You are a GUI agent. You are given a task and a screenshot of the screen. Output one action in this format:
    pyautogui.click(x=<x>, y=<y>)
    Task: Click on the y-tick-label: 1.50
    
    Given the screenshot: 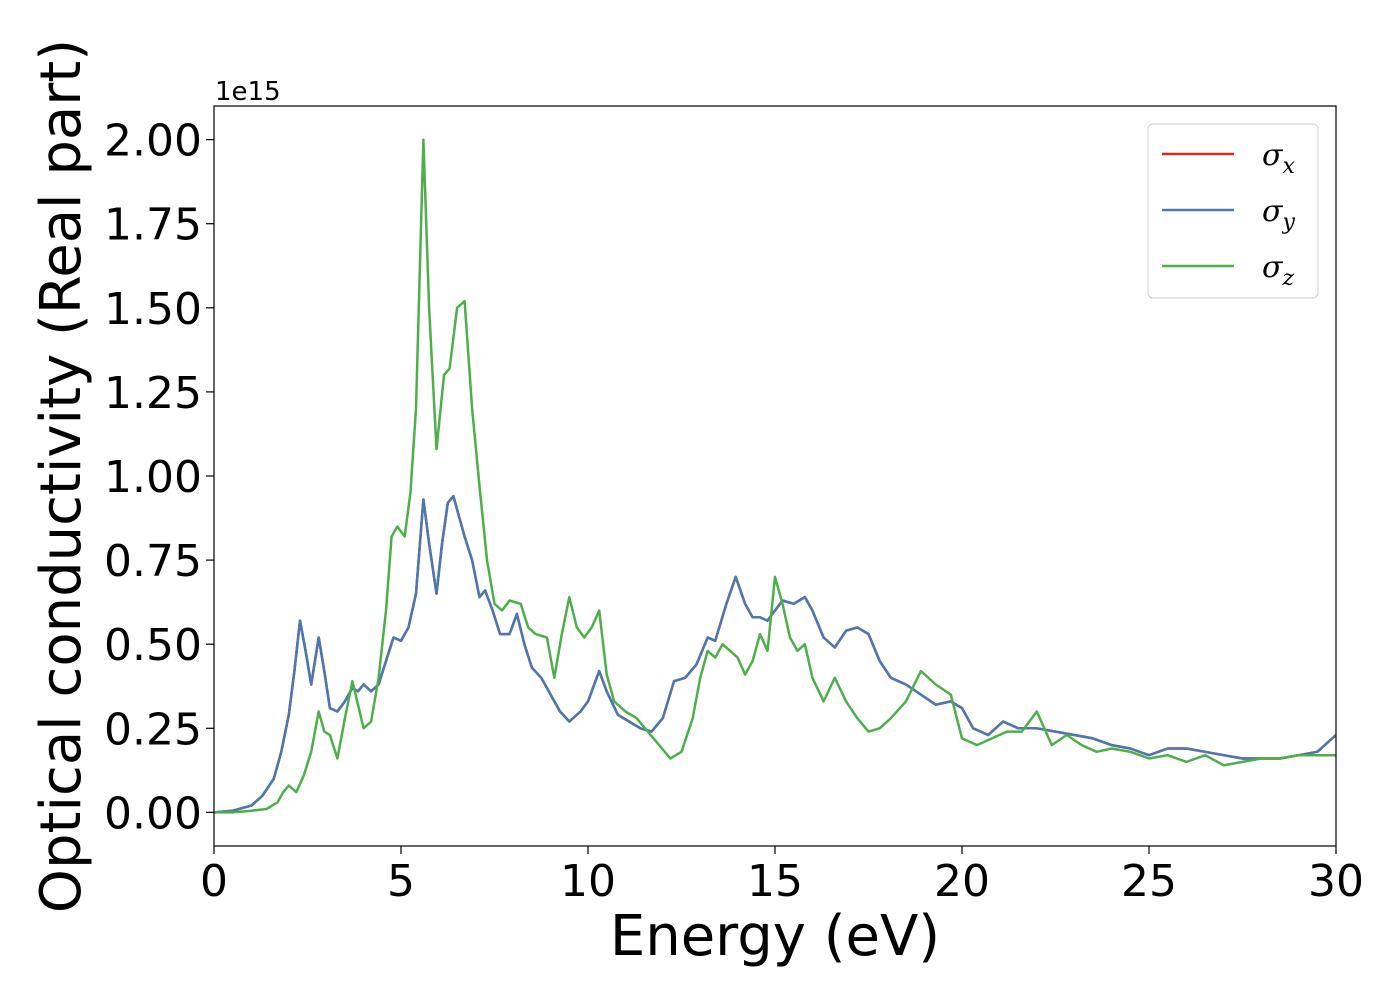 What is the action you would take?
    pyautogui.click(x=153, y=309)
    